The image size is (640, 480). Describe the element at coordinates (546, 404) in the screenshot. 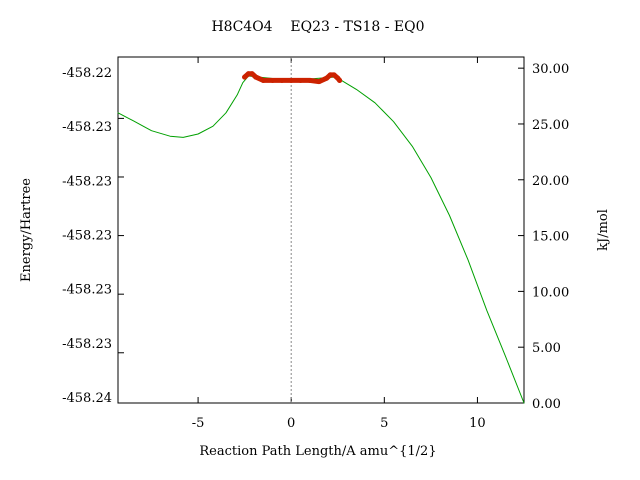

I see `right-tick-label: 0.00` at that location.